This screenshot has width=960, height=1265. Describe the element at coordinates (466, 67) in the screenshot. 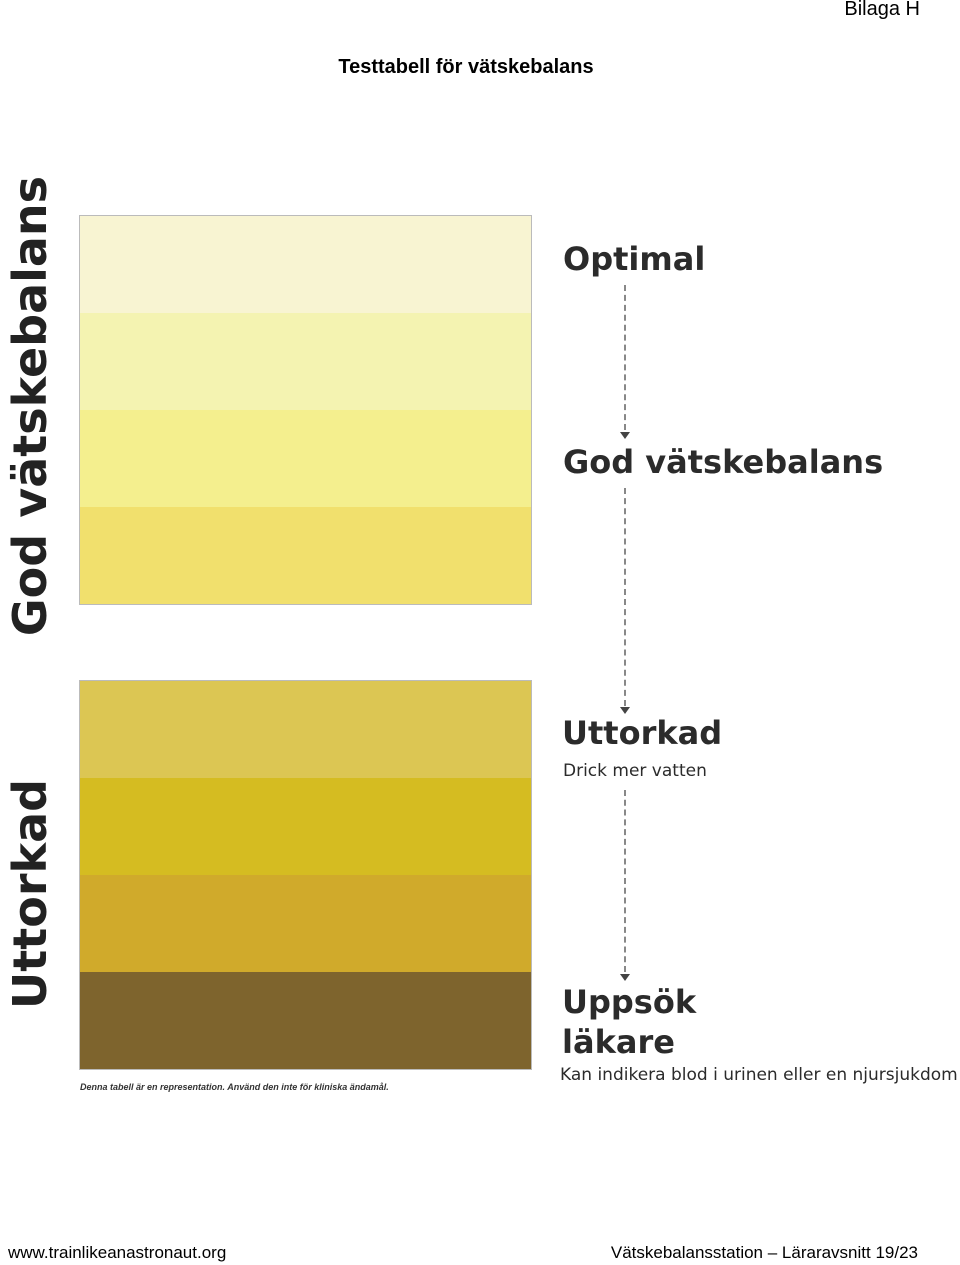

I see `page-title: Testtabell för vätskebalans` at that location.